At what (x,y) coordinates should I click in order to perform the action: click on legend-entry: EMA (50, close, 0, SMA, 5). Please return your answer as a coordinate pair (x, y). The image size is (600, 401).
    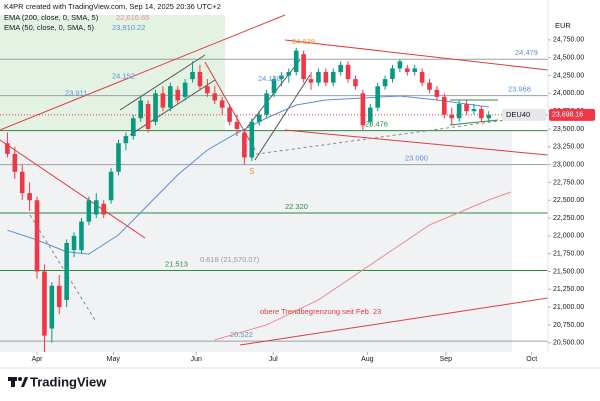
    Looking at the image, I should click on (49, 27).